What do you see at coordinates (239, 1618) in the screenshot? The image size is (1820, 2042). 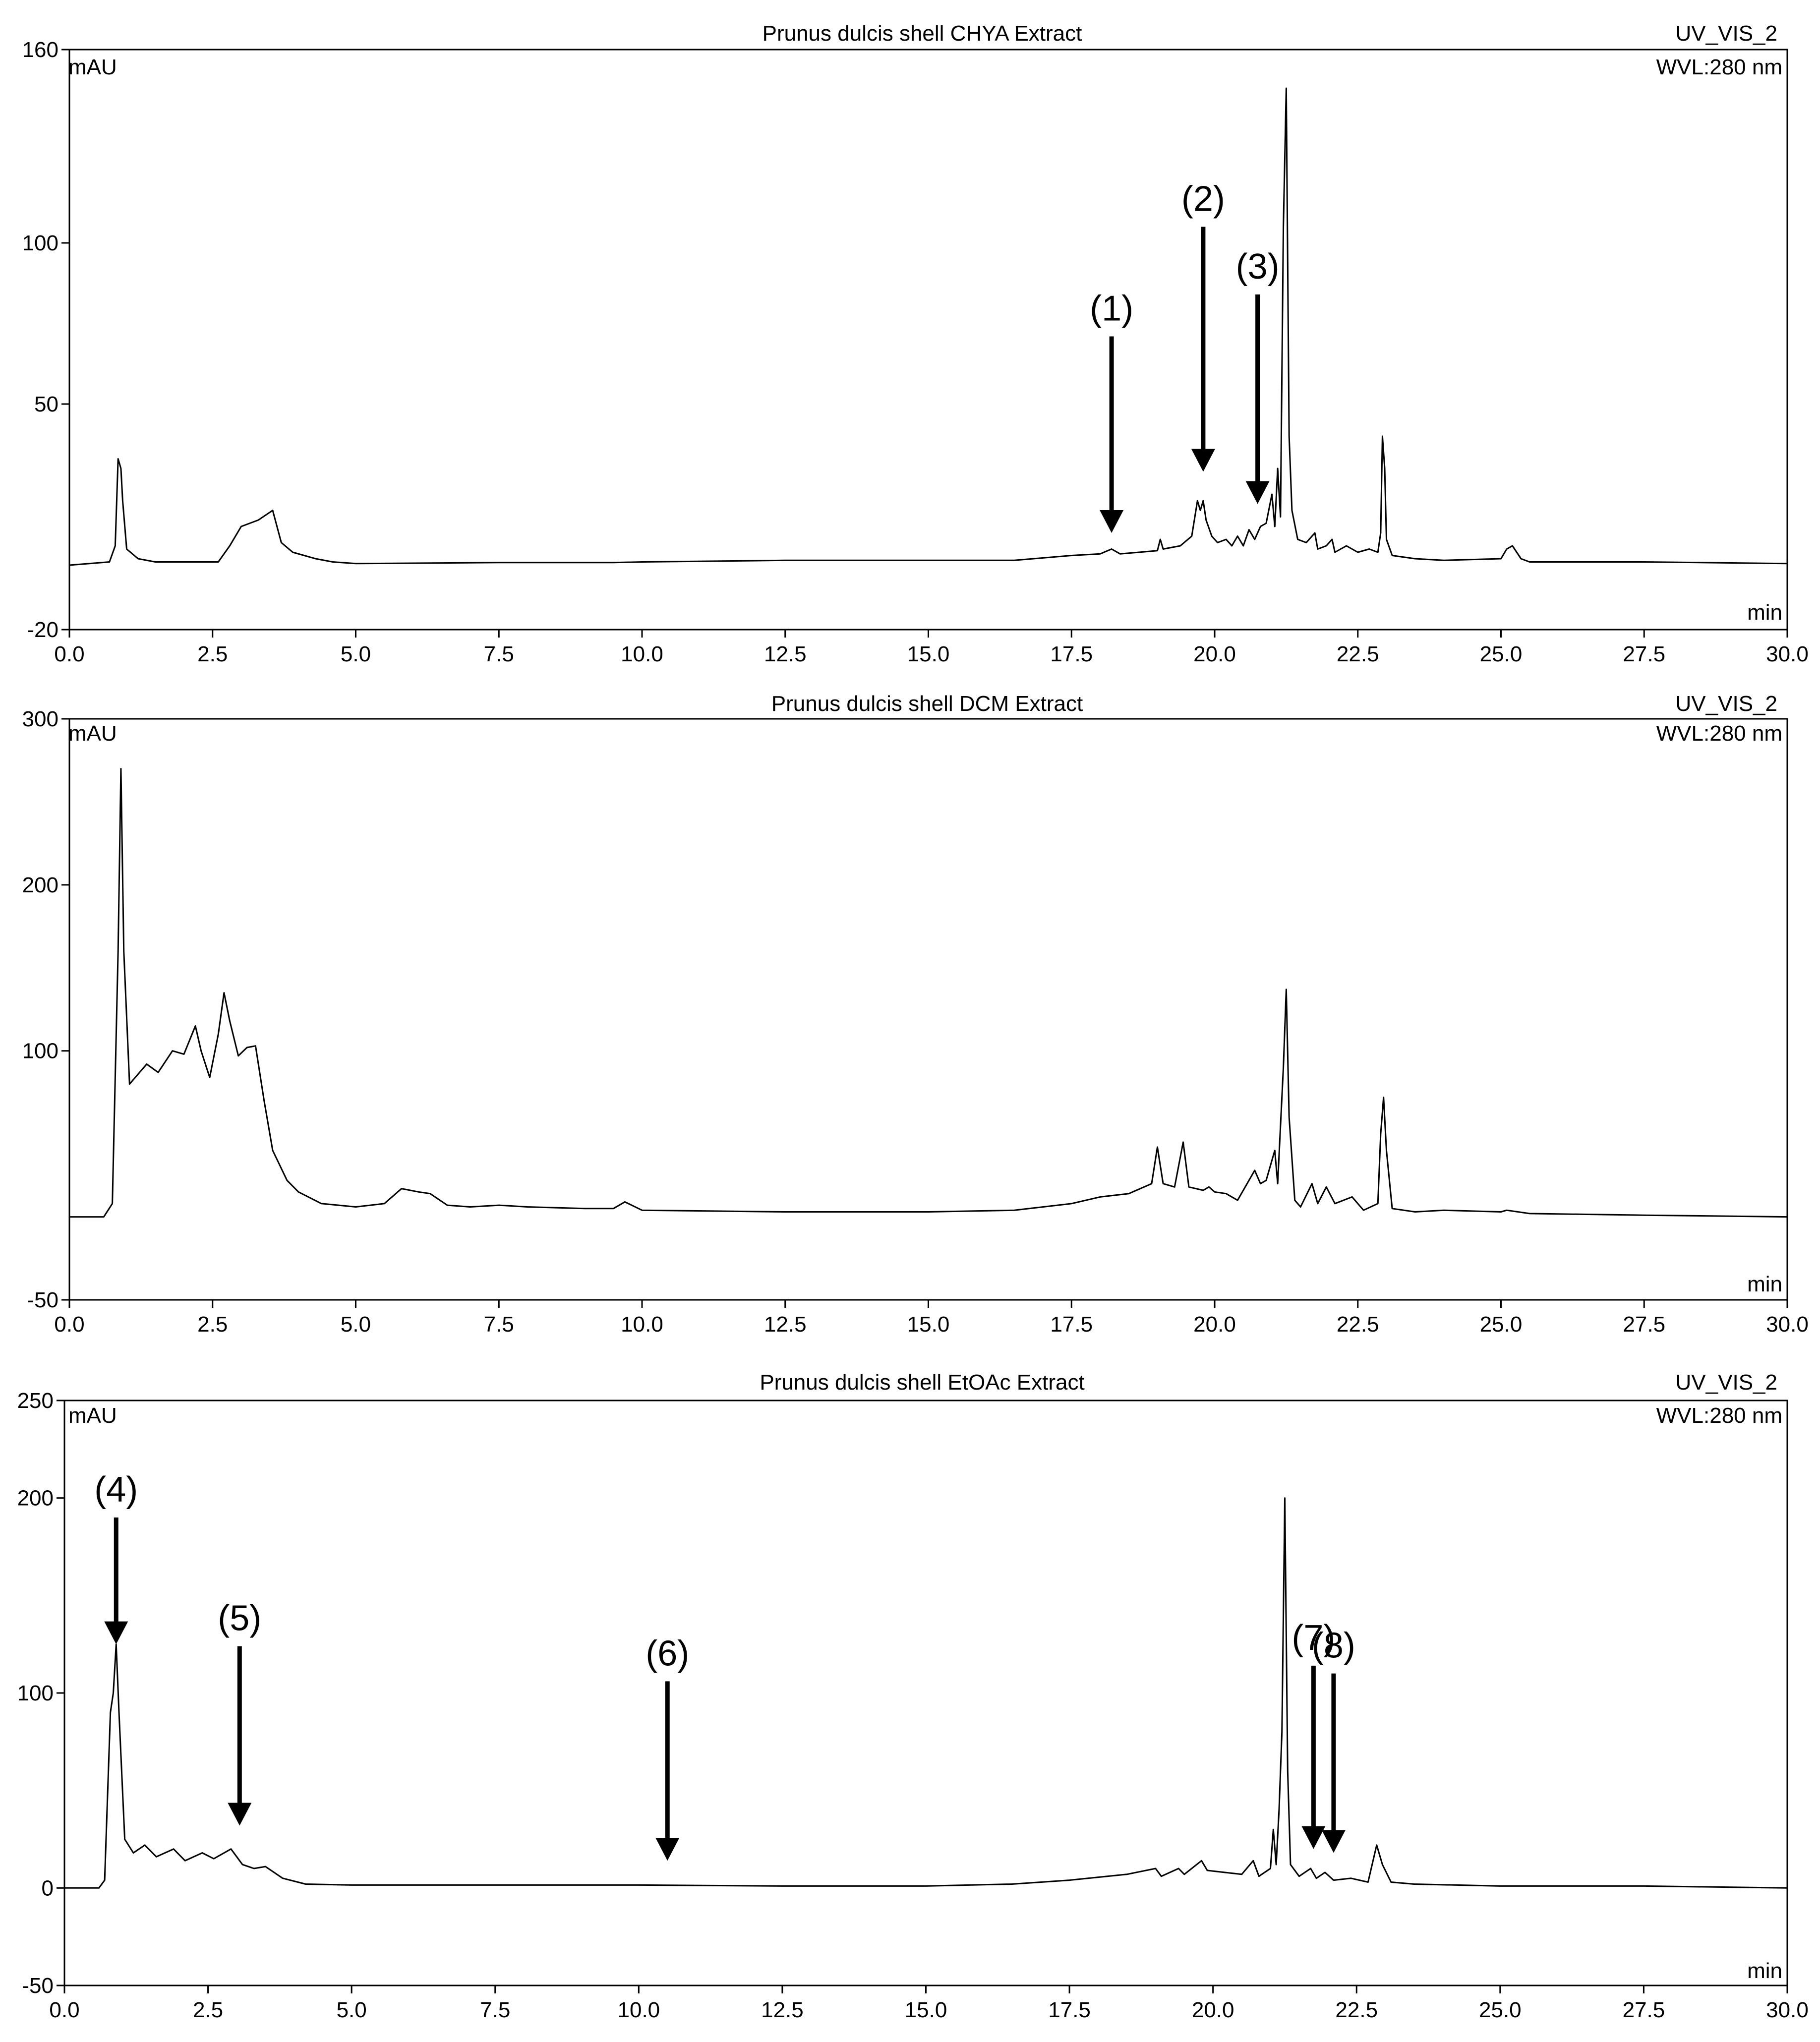 I see `peak-label: (5)` at bounding box center [239, 1618].